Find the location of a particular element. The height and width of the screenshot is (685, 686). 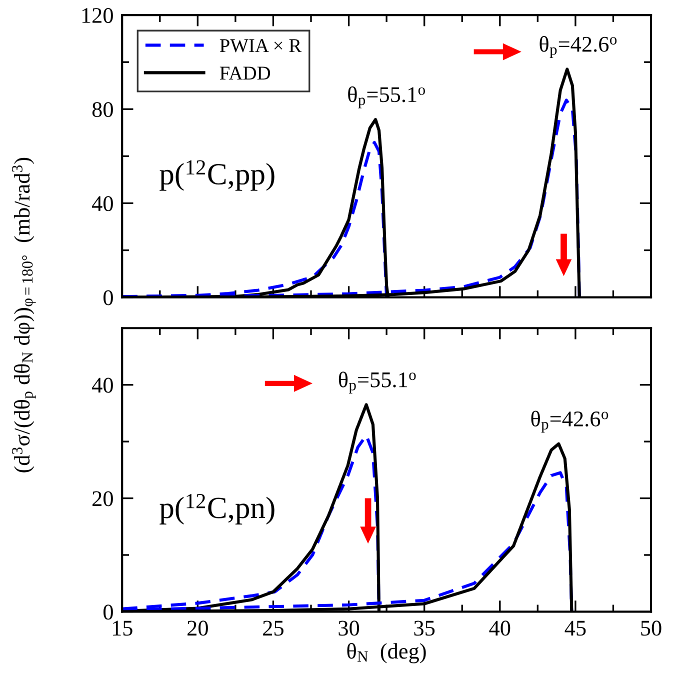

x-tick-label: 40 is located at coordinates (499, 628).